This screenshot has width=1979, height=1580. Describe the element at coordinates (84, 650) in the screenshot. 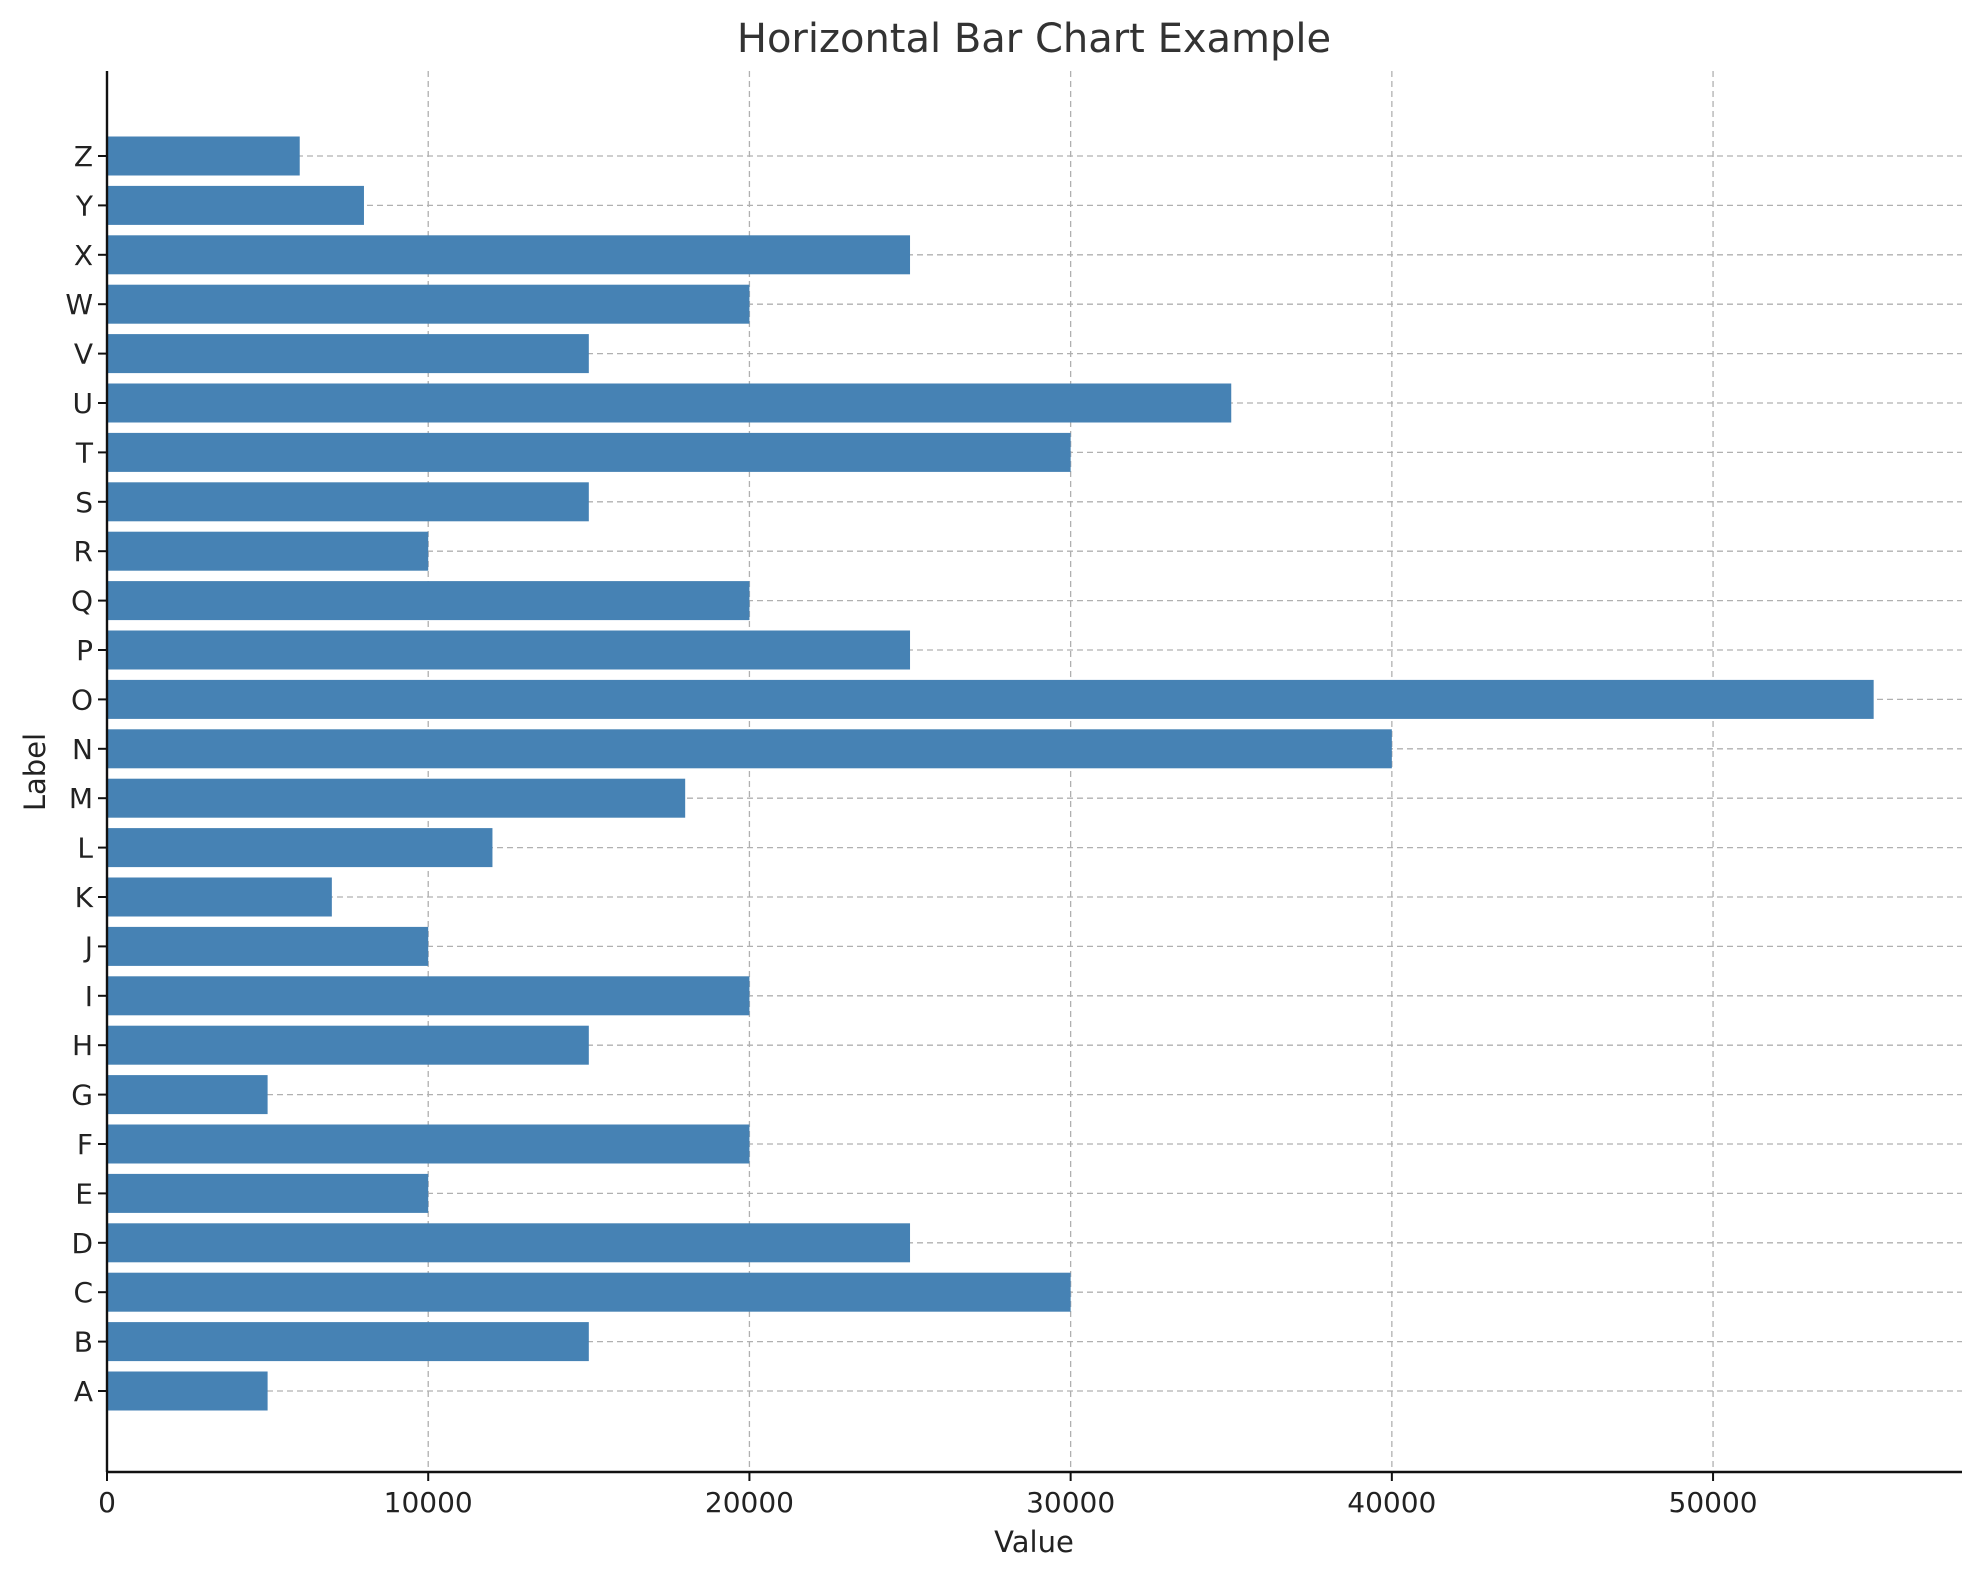

I see `y-tick-label: P` at that location.